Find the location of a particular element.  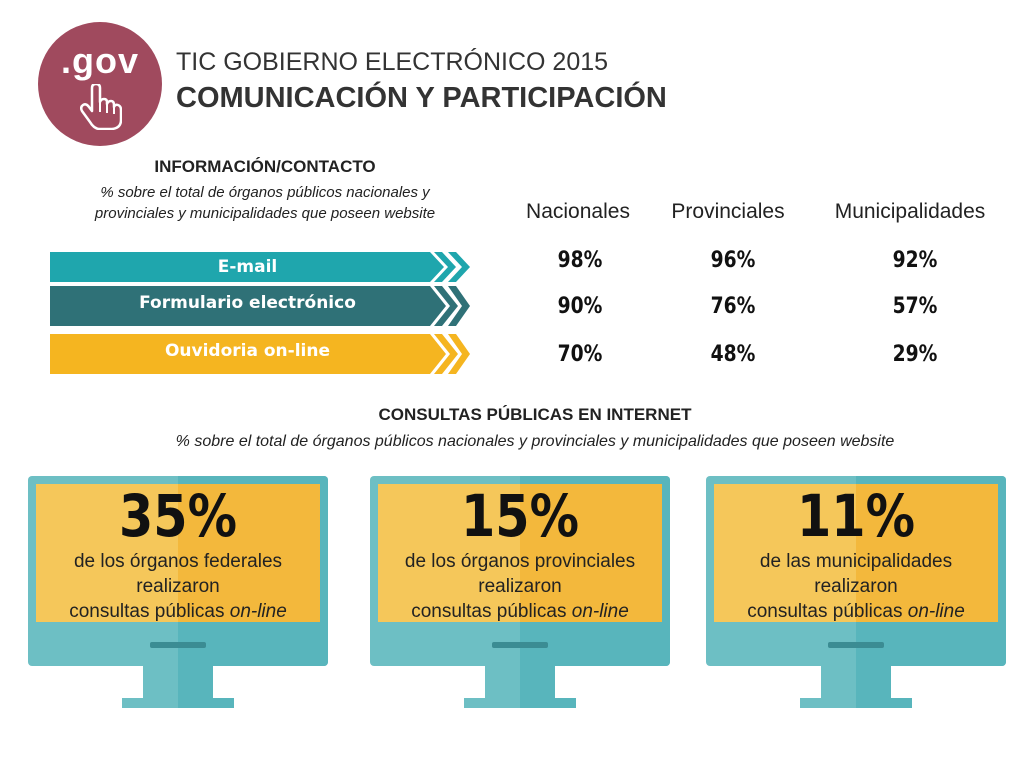

pct-ouvidoria-municipalidades: 29% is located at coordinates (915, 354).